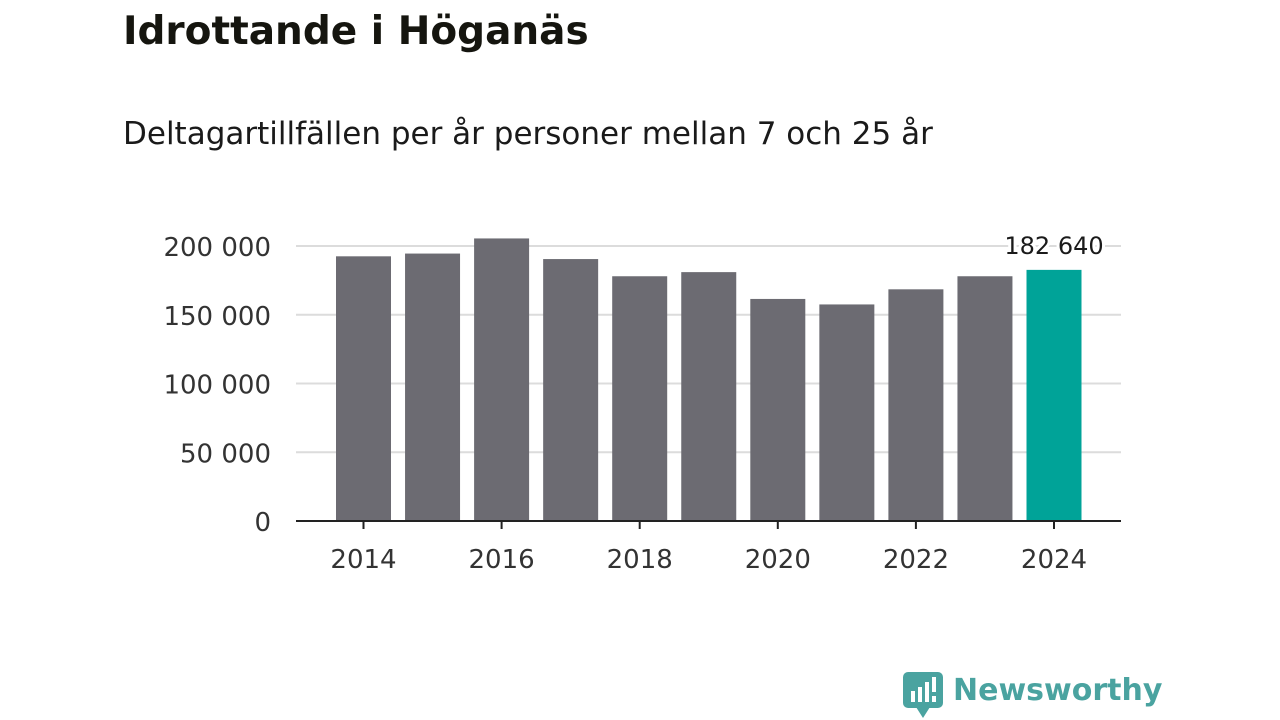 This screenshot has width=1280, height=720. I want to click on x-tick-label: 2020, so click(778, 560).